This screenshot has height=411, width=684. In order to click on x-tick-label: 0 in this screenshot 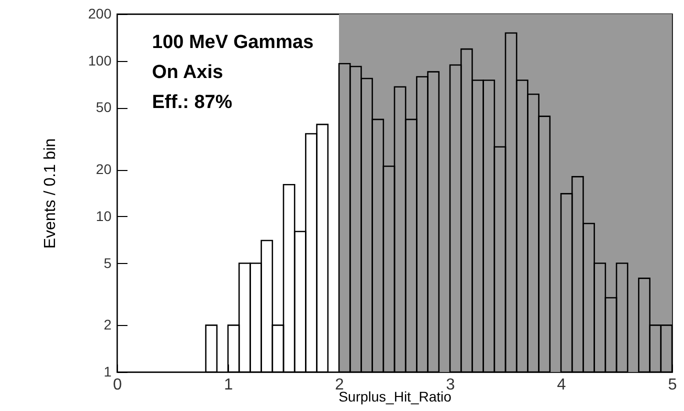, I will do `click(117, 385)`.